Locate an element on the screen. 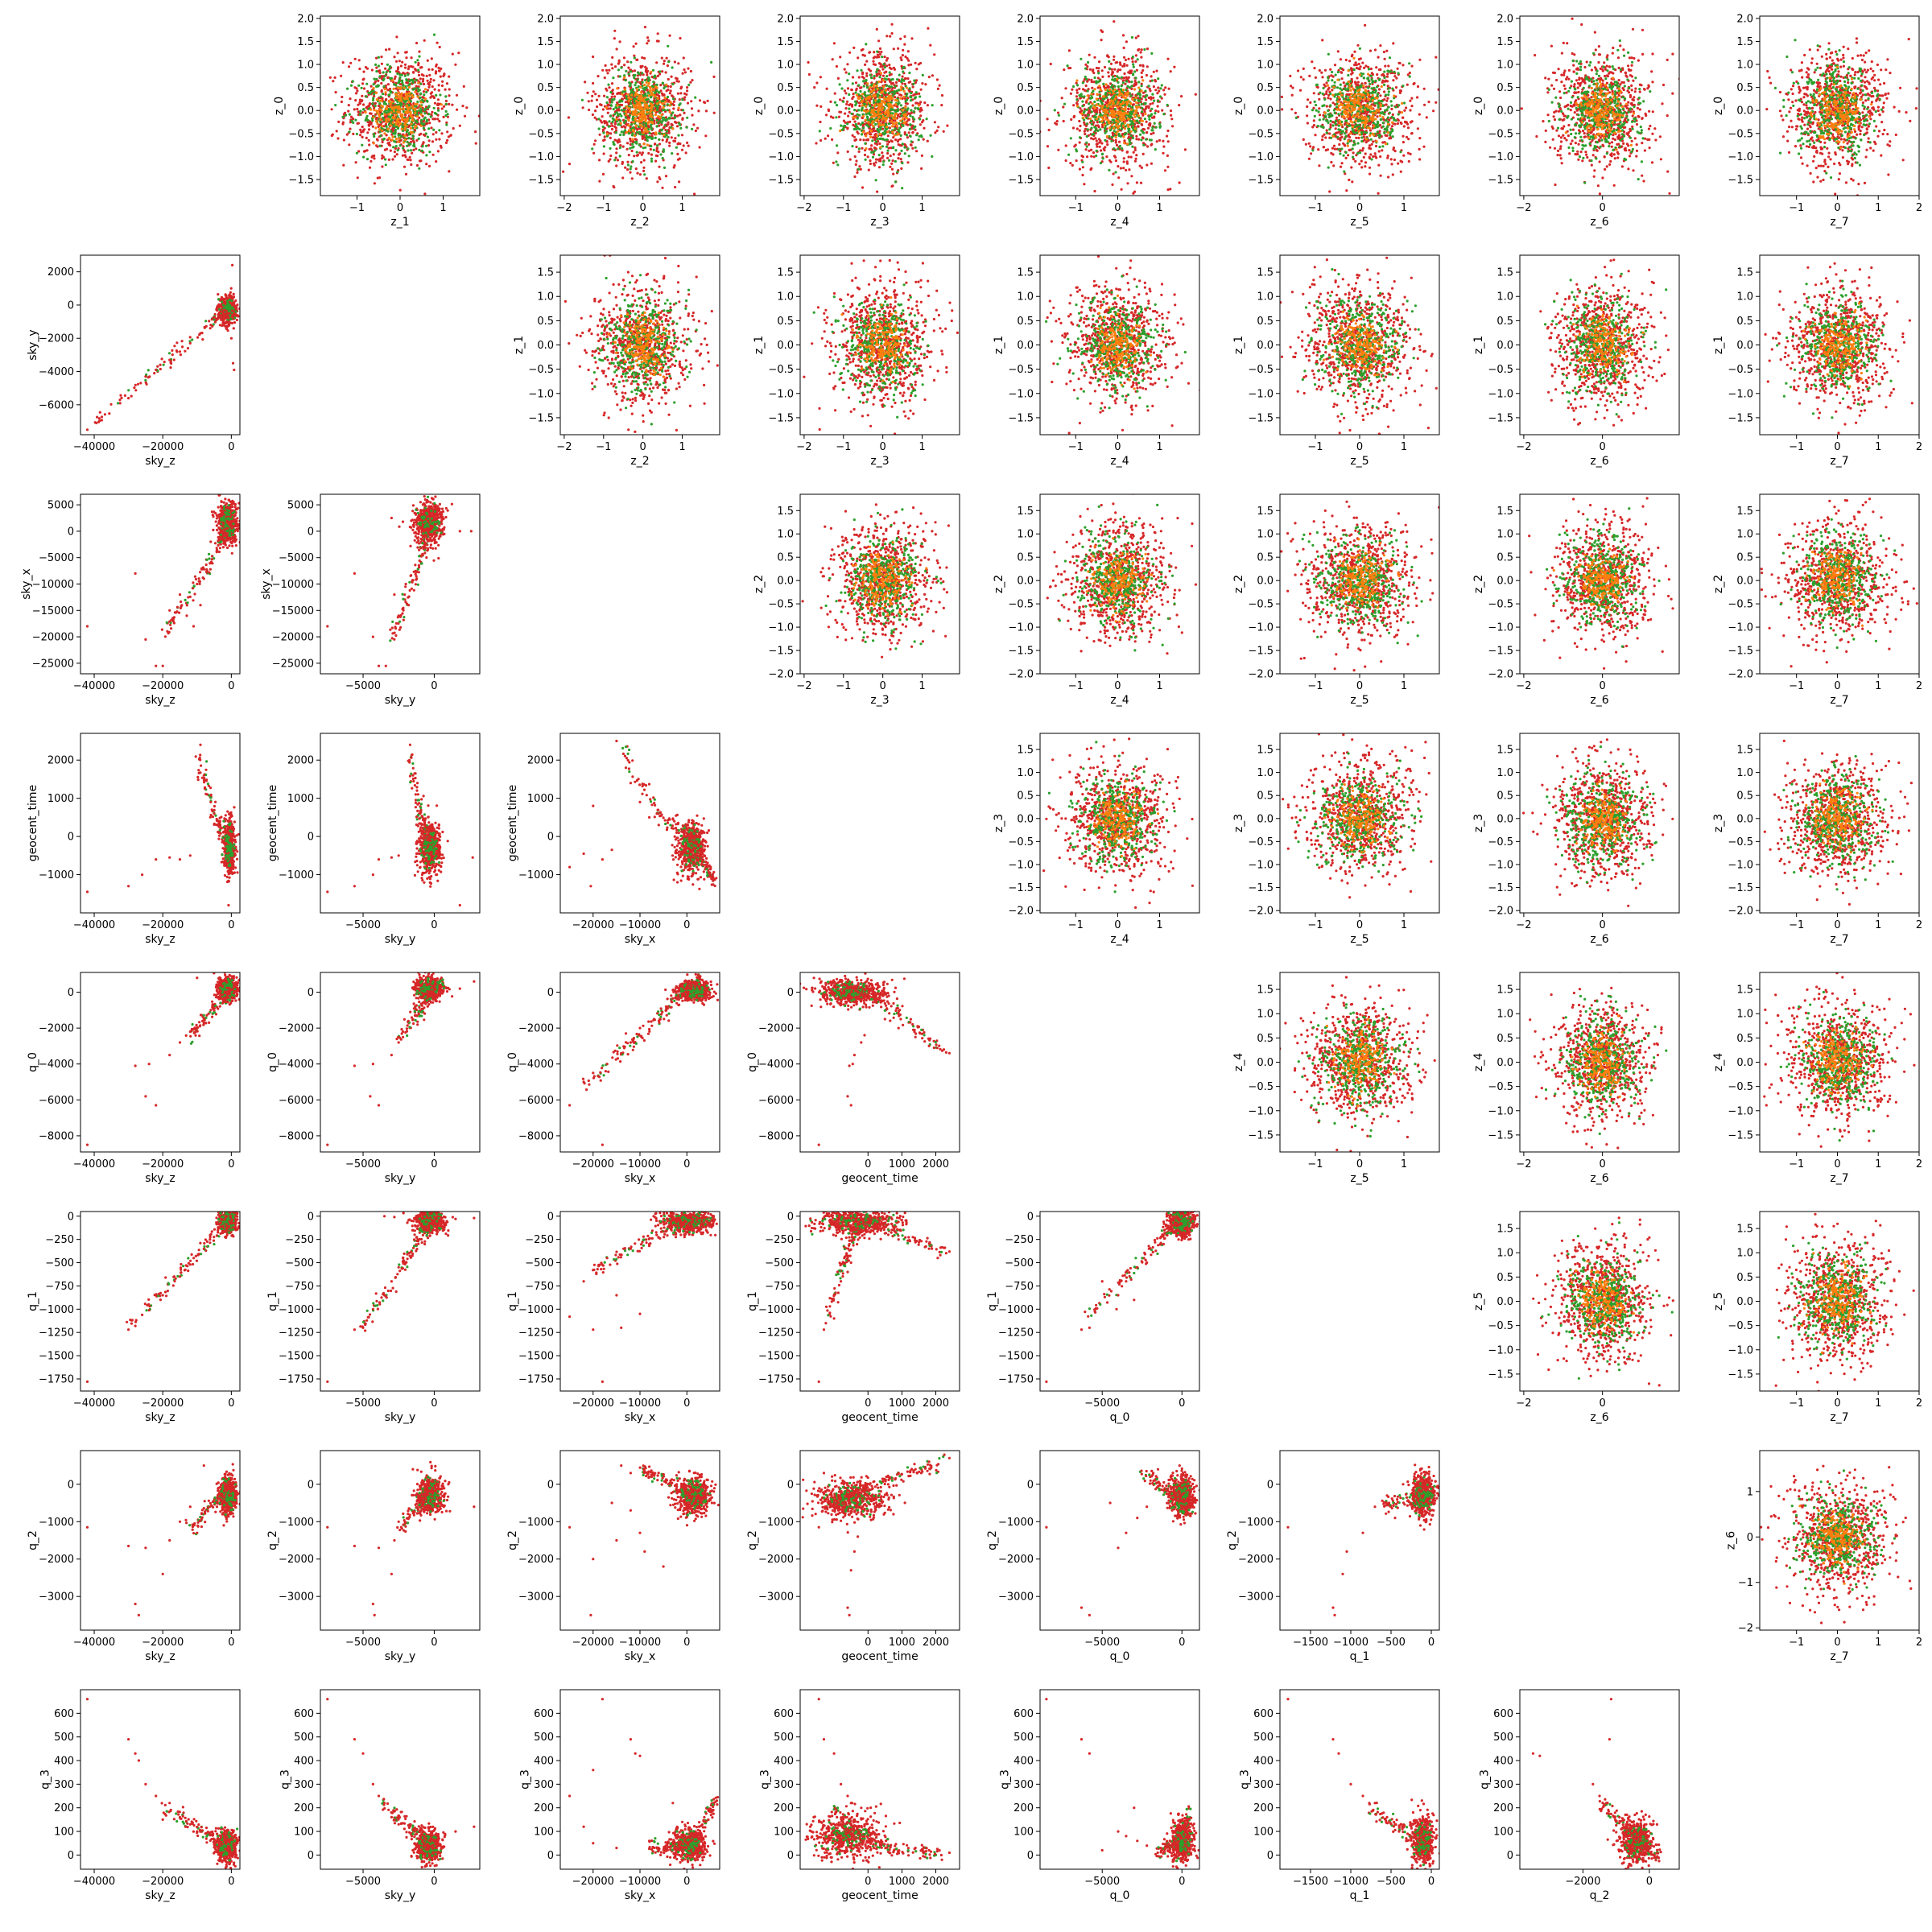  x-tick-label: −2 is located at coordinates (564, 208).